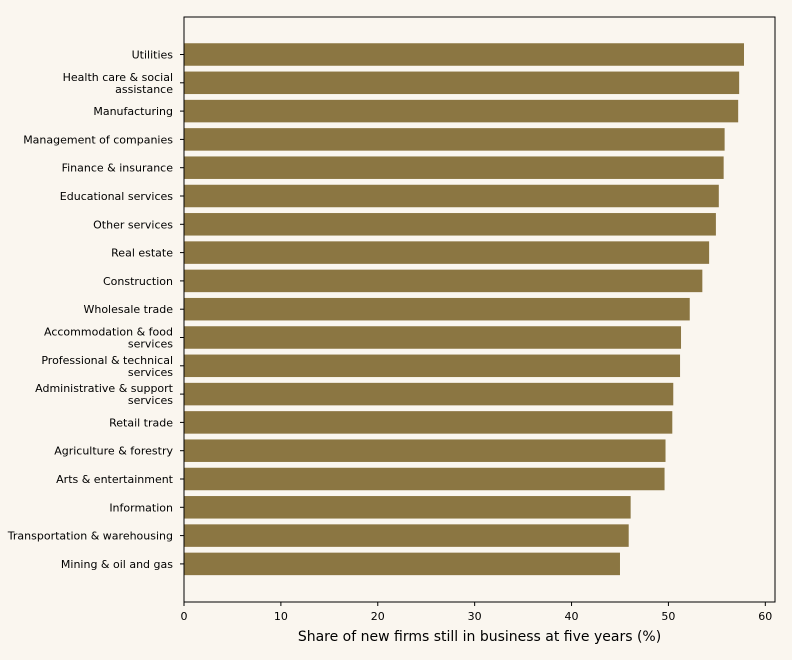 The image size is (792, 660). What do you see at coordinates (141, 507) in the screenshot?
I see `category-label: Information` at bounding box center [141, 507].